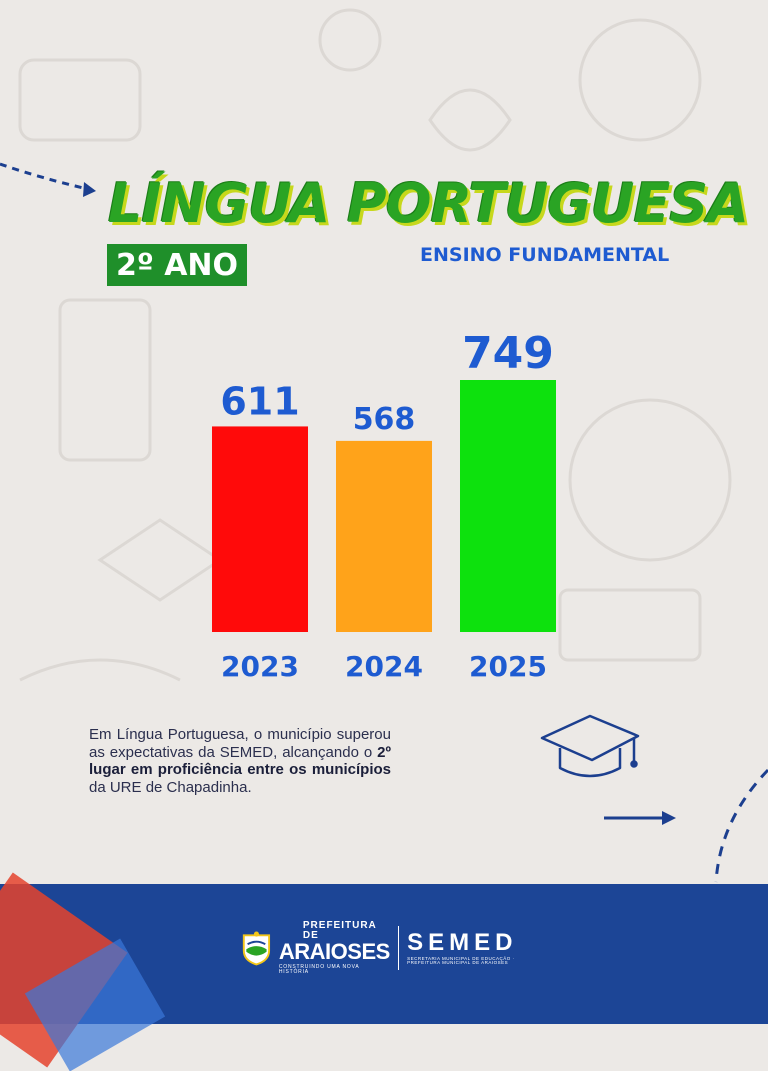  What do you see at coordinates (428, 203) in the screenshot?
I see `page-title: LÍNGUA PORTUGUESA` at bounding box center [428, 203].